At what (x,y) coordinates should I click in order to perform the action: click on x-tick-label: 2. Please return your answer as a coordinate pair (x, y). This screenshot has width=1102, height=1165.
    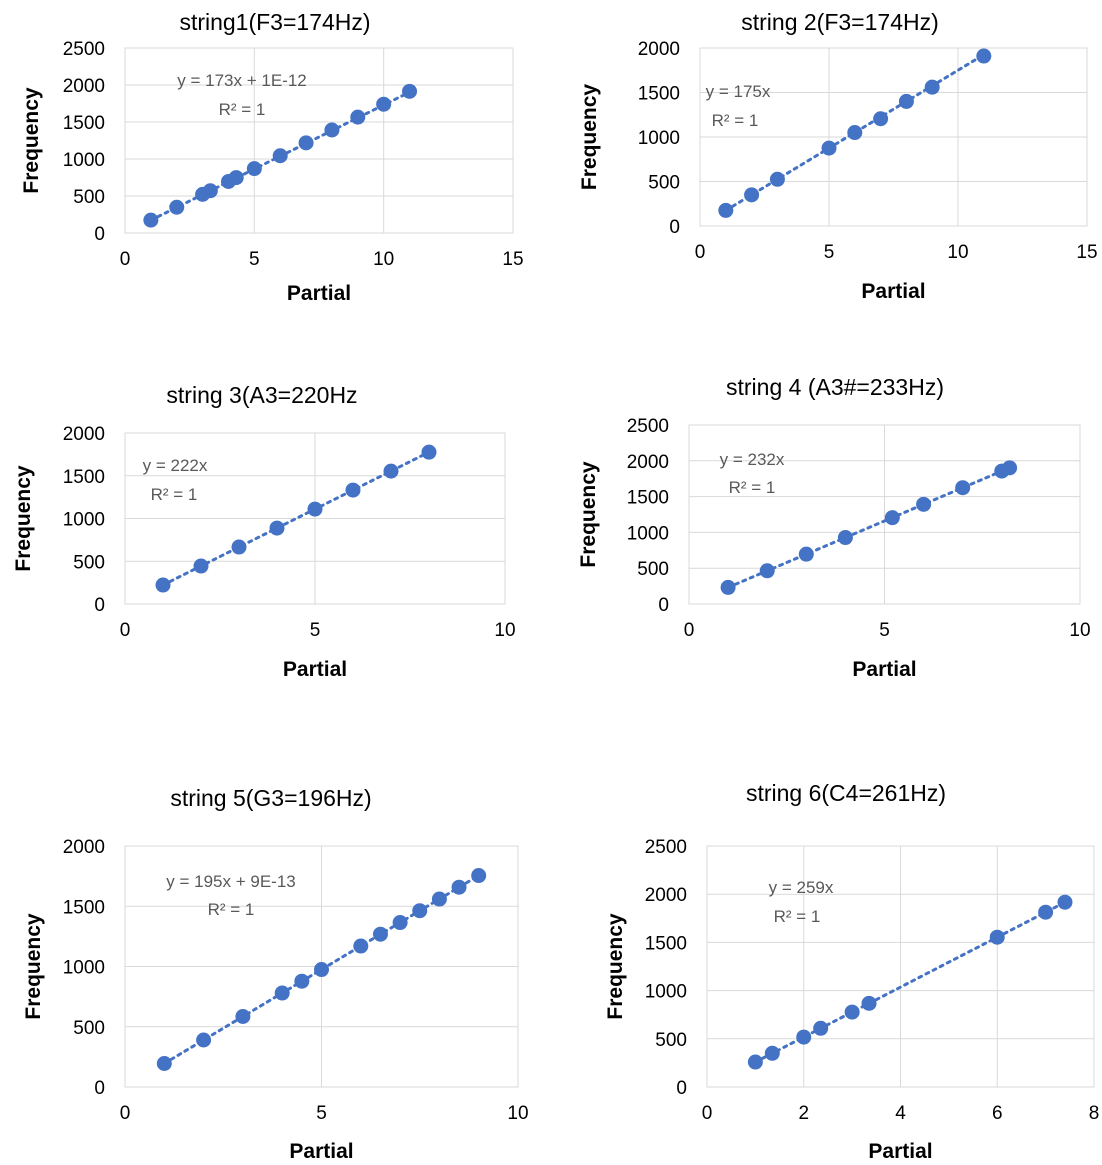
    Looking at the image, I should click on (803, 1113).